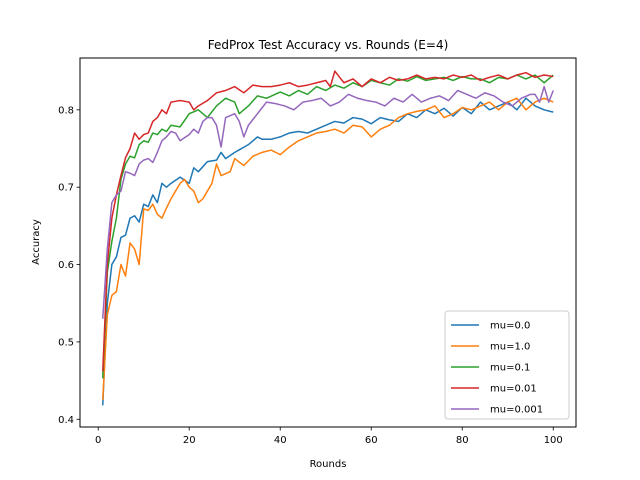  What do you see at coordinates (328, 464) in the screenshot?
I see `x-axis-label: Rounds` at bounding box center [328, 464].